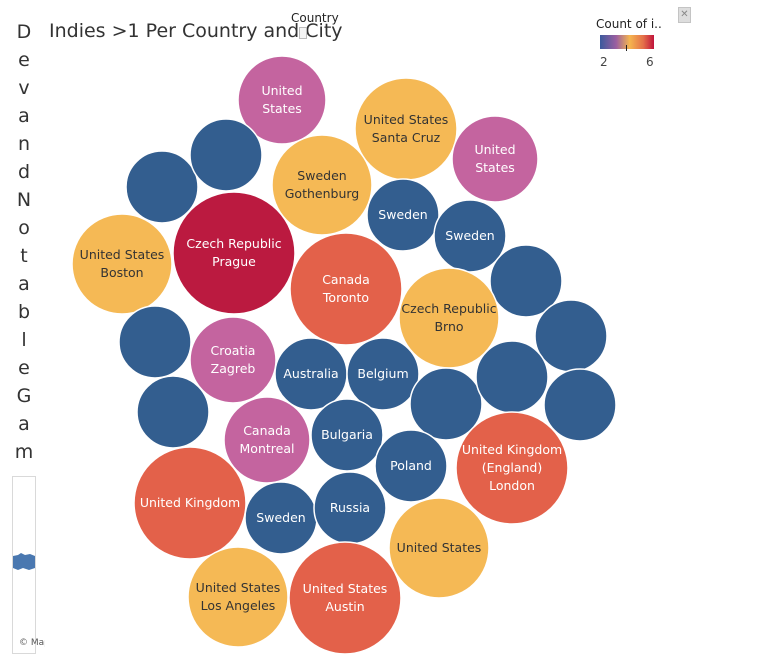 The width and height of the screenshot is (771, 665). I want to click on bubble: Australia, so click(311, 374).